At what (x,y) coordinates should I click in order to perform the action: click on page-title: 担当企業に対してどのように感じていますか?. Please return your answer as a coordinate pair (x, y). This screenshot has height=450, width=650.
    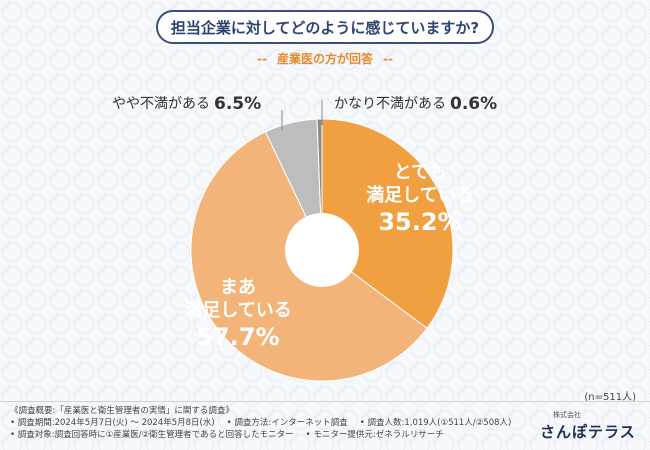
    Looking at the image, I should click on (325, 27).